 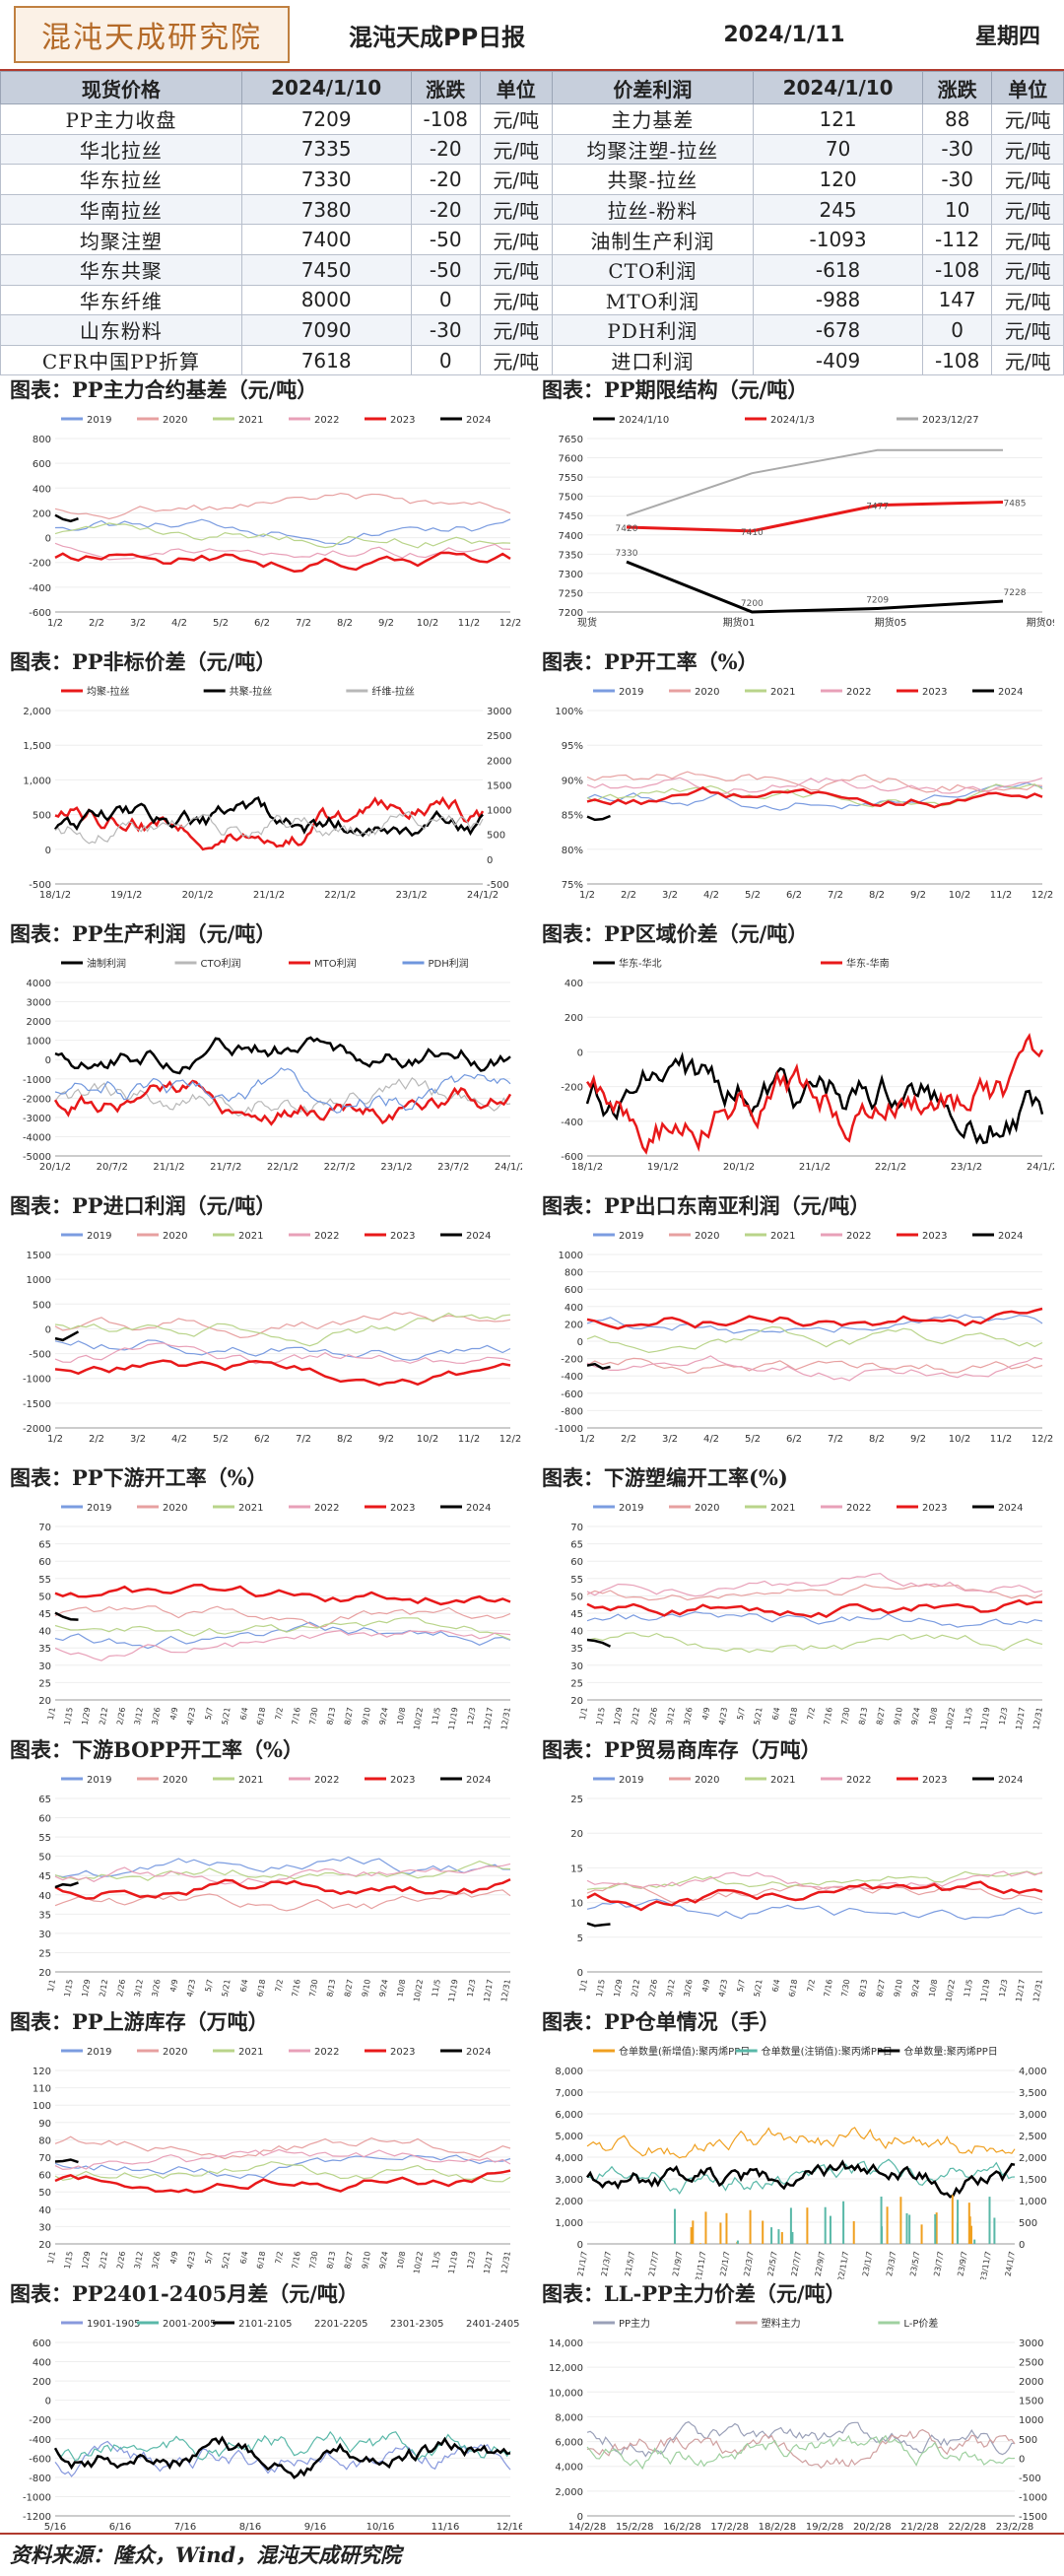 What do you see at coordinates (157, 1750) in the screenshot?
I see `chart-title: 图表：下游BOPP开工率（%）` at bounding box center [157, 1750].